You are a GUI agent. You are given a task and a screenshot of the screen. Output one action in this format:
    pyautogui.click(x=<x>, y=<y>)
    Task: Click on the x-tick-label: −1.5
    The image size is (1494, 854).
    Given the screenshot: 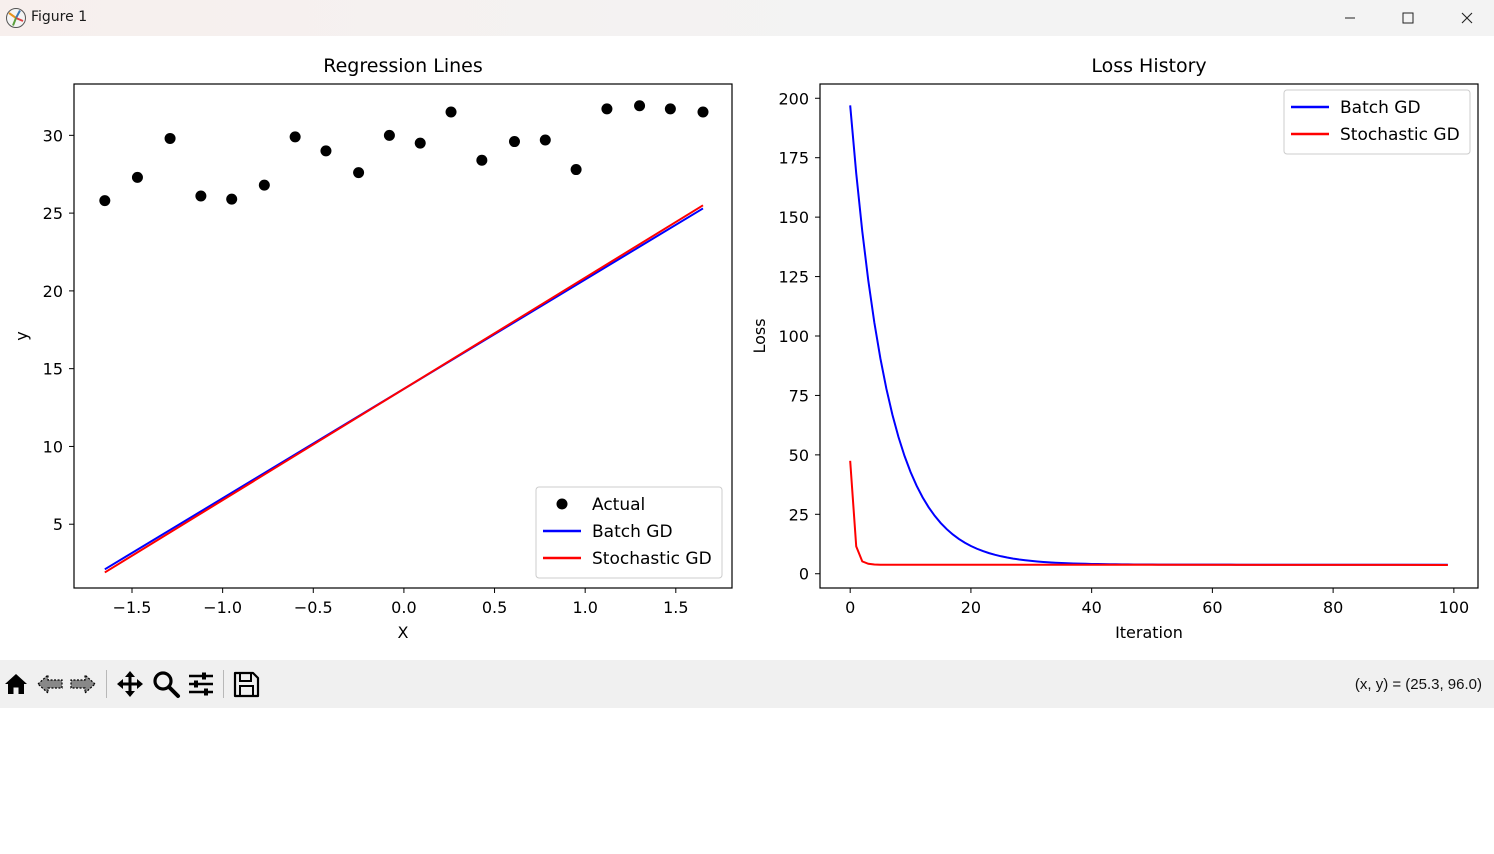 What is the action you would take?
    pyautogui.click(x=132, y=607)
    